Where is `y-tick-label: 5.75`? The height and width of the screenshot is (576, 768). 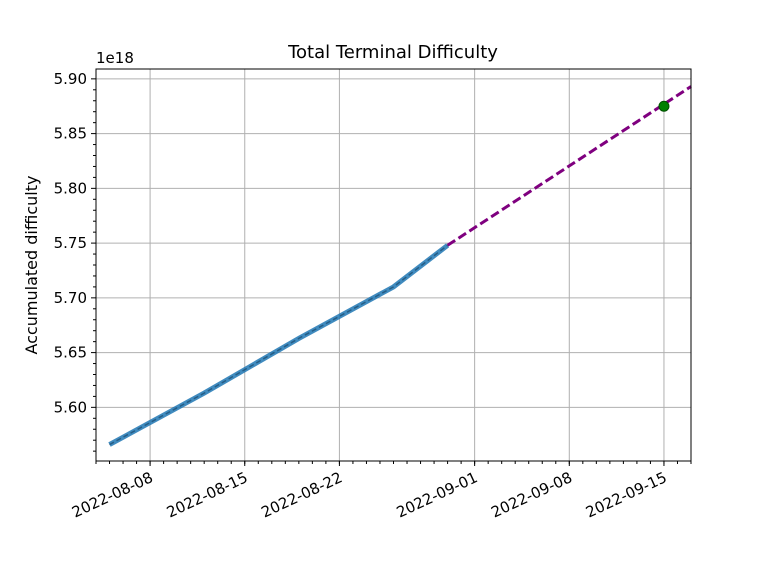
y-tick-label: 5.75 is located at coordinates (70, 243).